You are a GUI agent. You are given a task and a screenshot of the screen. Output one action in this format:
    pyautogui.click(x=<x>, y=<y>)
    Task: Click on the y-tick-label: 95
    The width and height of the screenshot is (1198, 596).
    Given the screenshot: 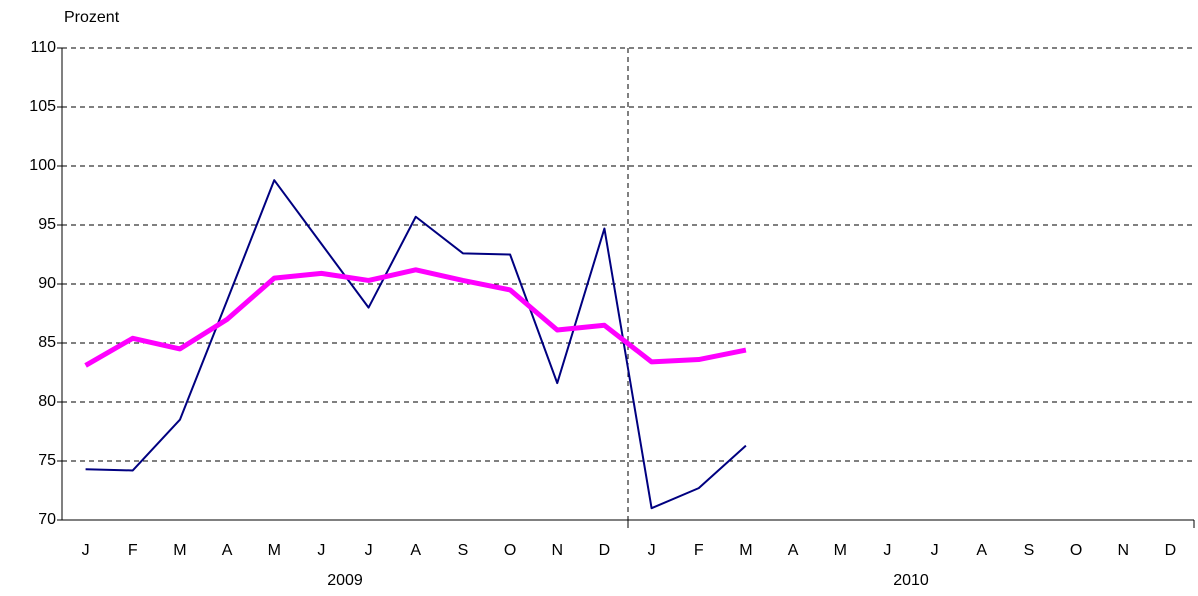 What is the action you would take?
    pyautogui.click(x=47, y=224)
    